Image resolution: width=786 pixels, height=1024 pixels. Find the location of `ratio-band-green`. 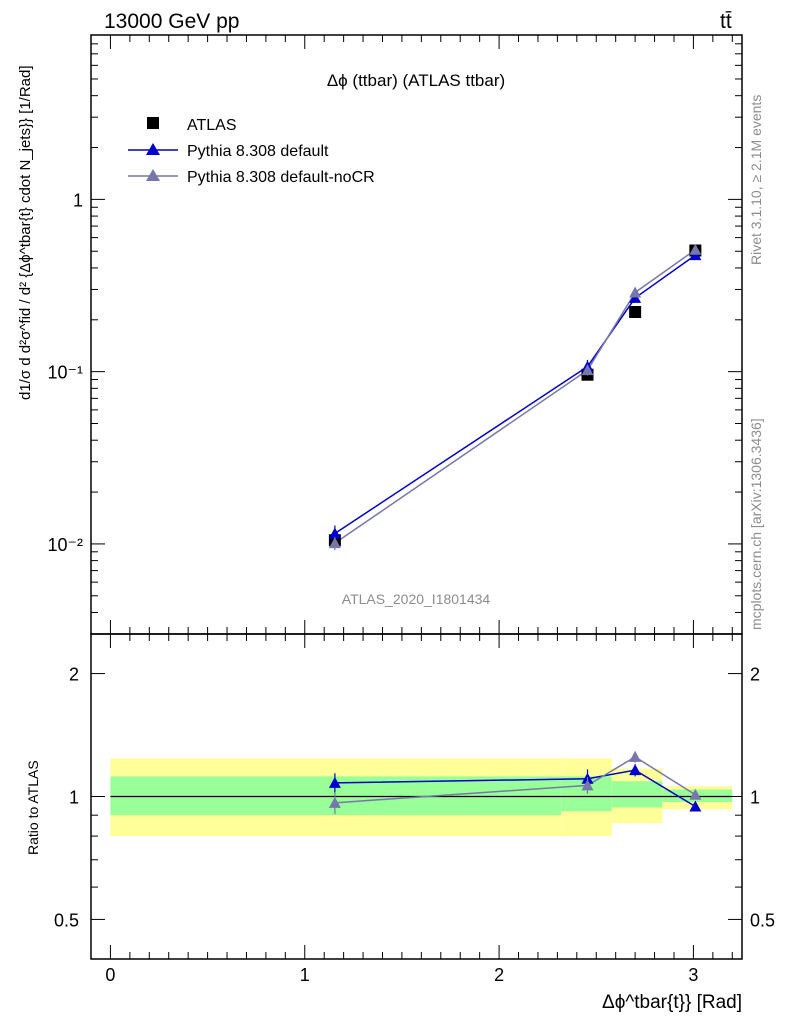

ratio-band-green is located at coordinates (637, 794).